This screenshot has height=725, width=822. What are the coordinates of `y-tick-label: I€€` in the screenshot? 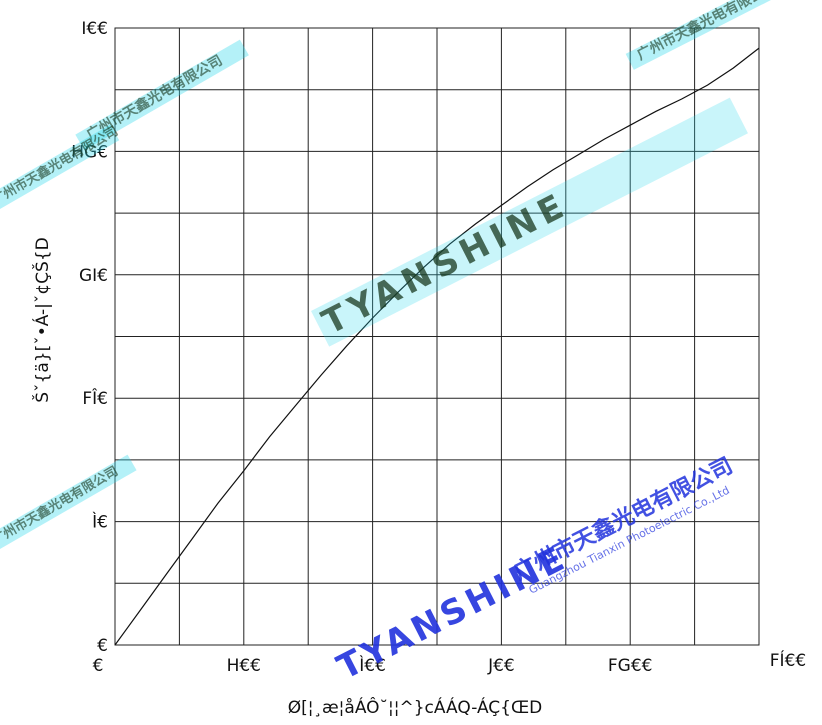 It's located at (94, 29).